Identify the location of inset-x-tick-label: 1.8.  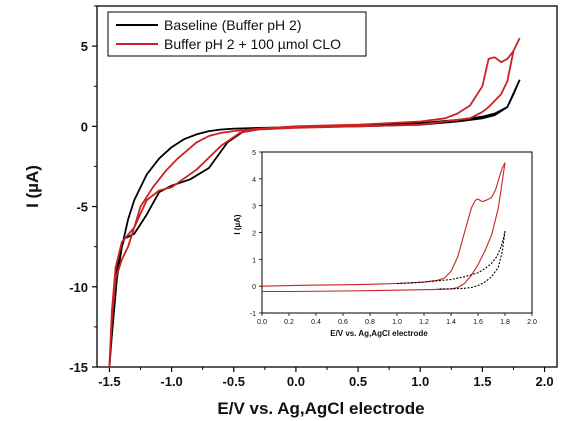
(505, 322).